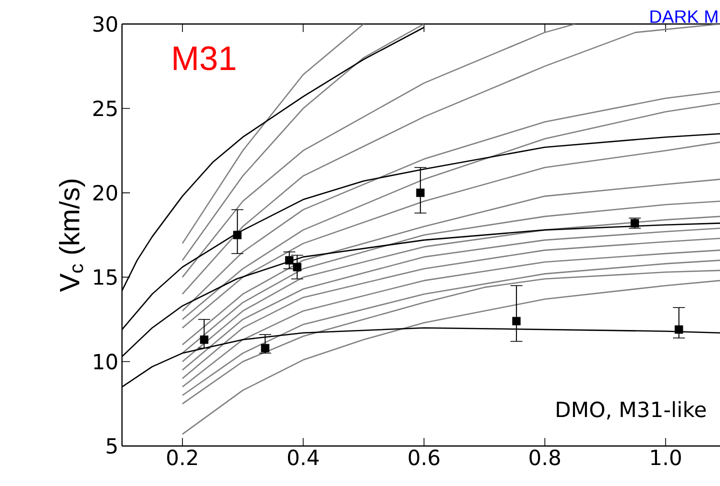 Image resolution: width=720 pixels, height=486 pixels. Describe the element at coordinates (182, 458) in the screenshot. I see `x-tick-label: 0.2` at that location.